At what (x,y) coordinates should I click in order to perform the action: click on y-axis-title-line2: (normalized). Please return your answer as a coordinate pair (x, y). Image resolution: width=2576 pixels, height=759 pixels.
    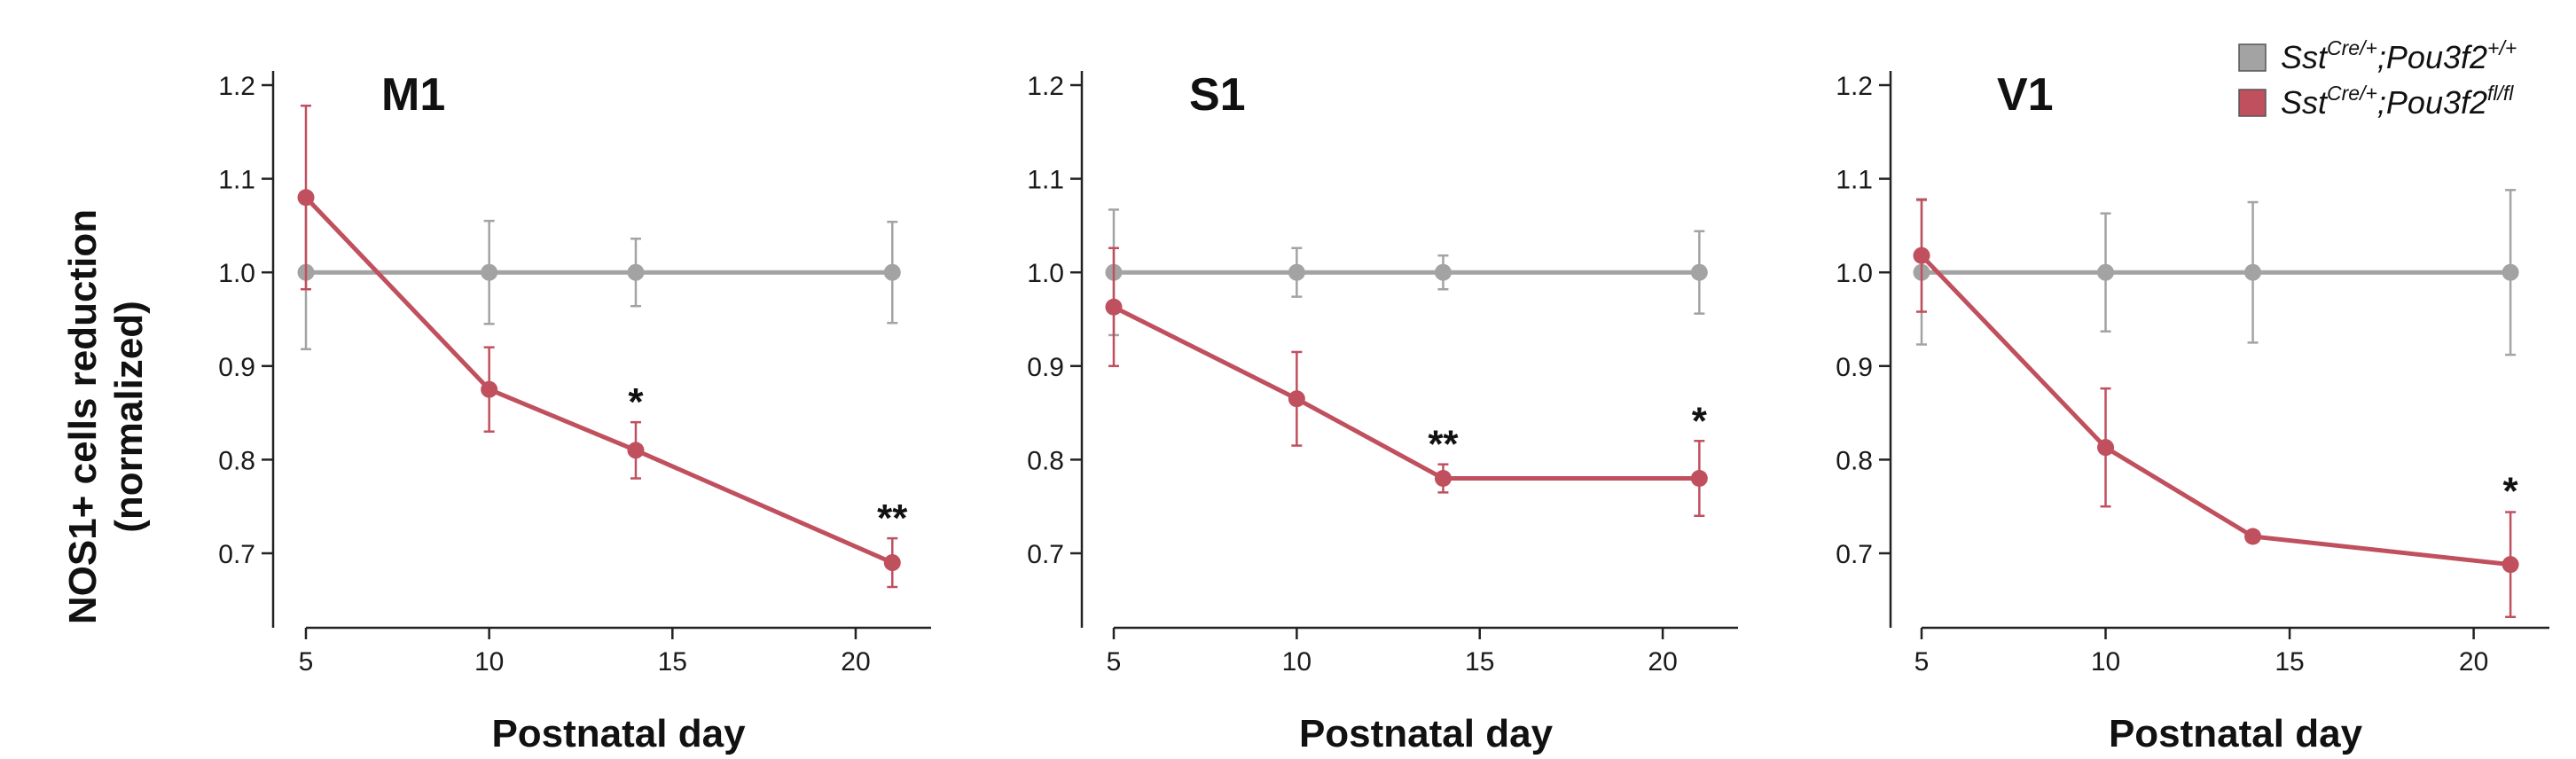
    Looking at the image, I should click on (129, 417).